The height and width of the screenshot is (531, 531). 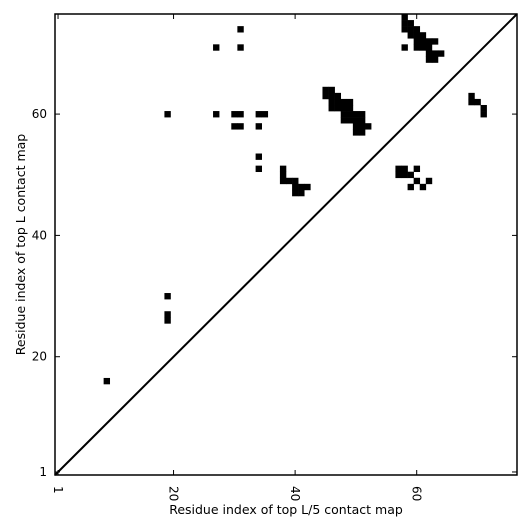 I want to click on x-tick-label: 40, so click(x=295, y=493).